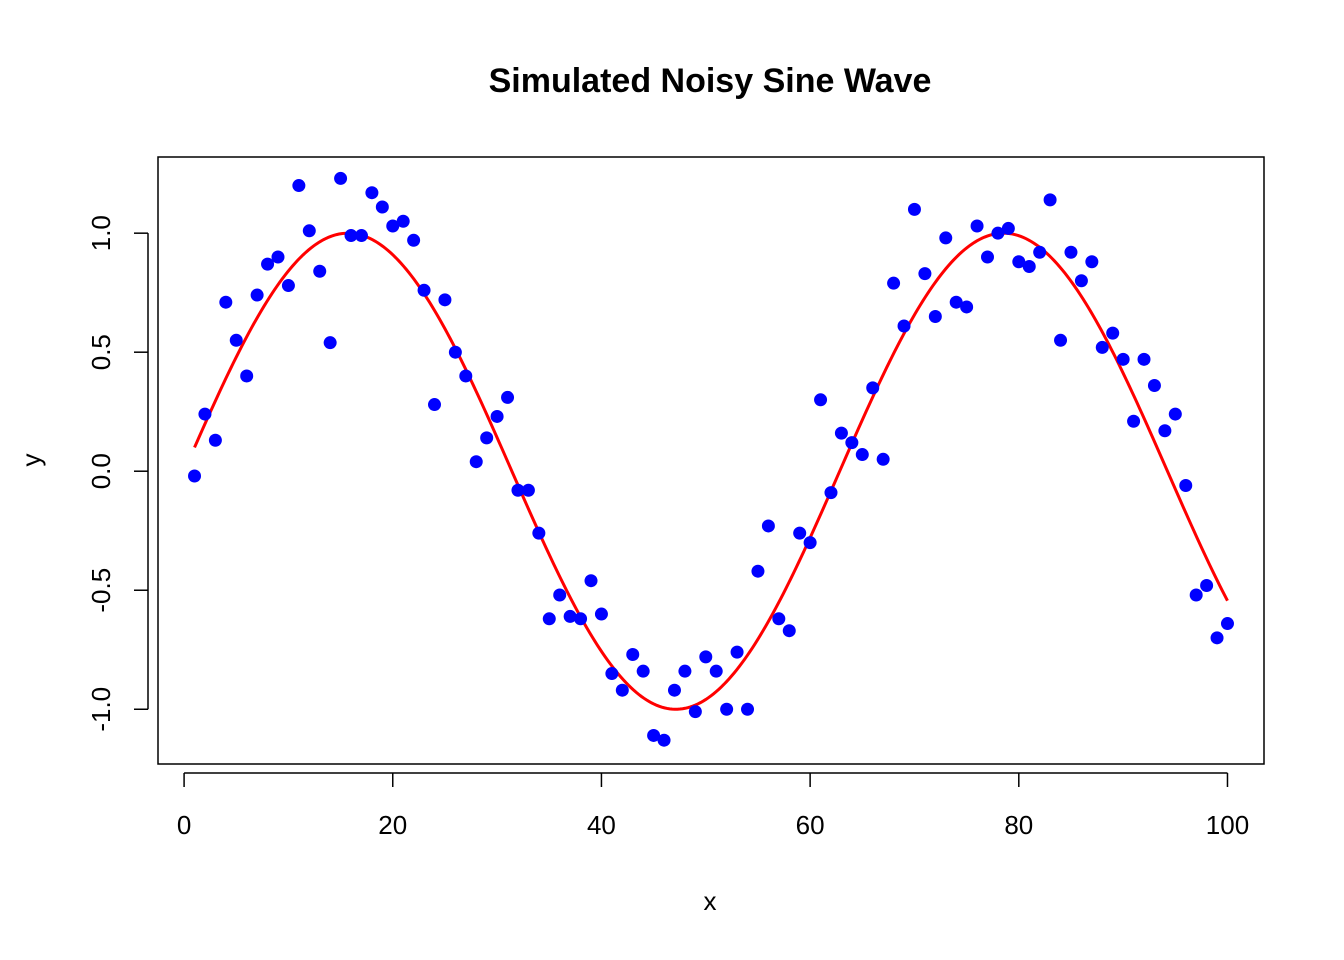 The width and height of the screenshot is (1344, 960). Describe the element at coordinates (810, 825) in the screenshot. I see `x-tick-label: 60` at that location.